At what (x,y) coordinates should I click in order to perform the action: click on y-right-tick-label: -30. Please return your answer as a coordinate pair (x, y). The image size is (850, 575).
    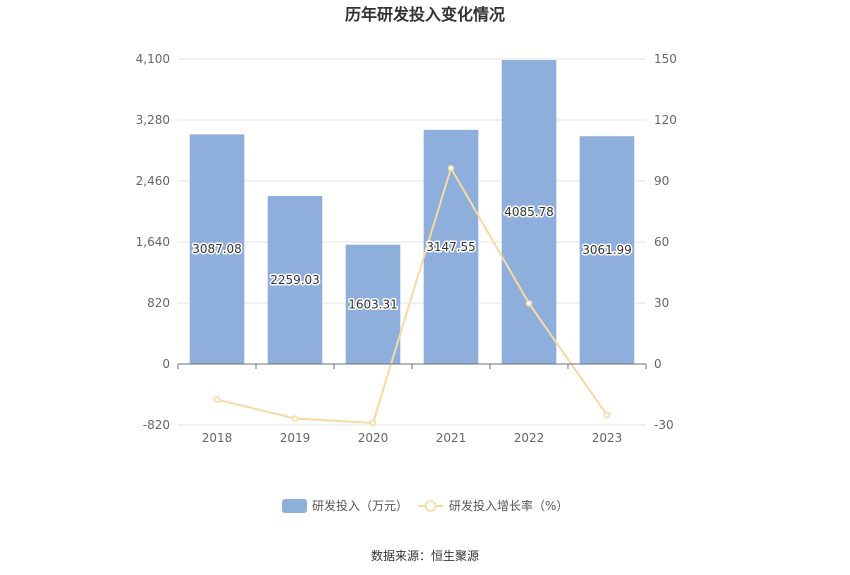
    Looking at the image, I should click on (664, 425).